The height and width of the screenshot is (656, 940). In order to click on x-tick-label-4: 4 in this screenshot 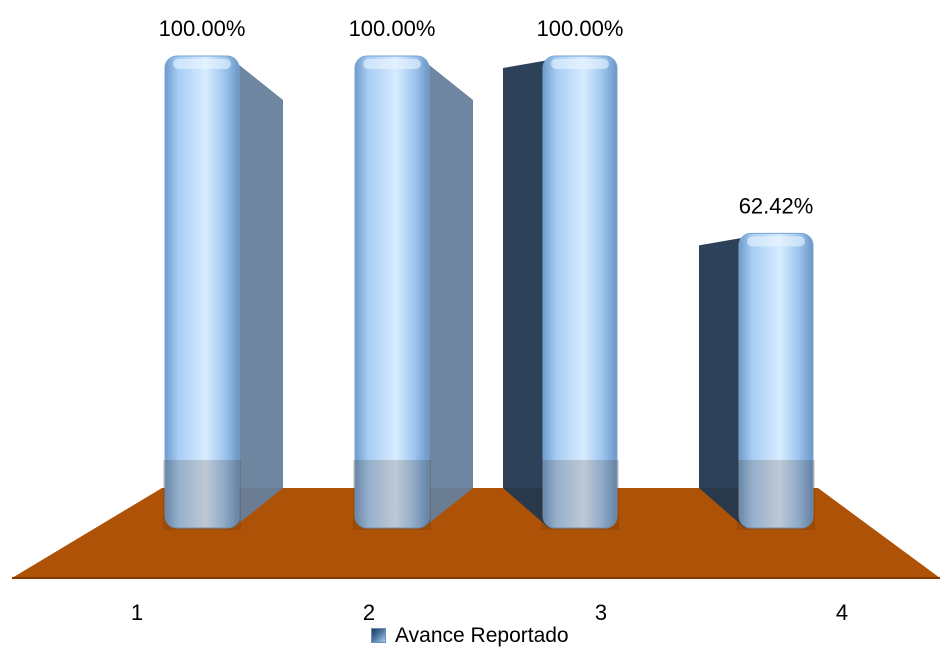, I will do `click(842, 612)`.